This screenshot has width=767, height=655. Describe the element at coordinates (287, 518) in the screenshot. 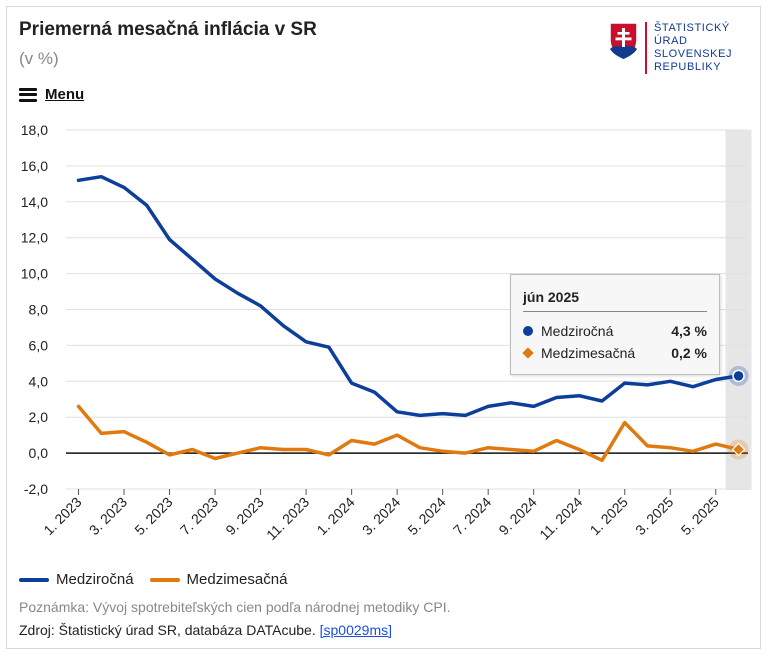

I see `x-tick-label: 11. 2023` at that location.